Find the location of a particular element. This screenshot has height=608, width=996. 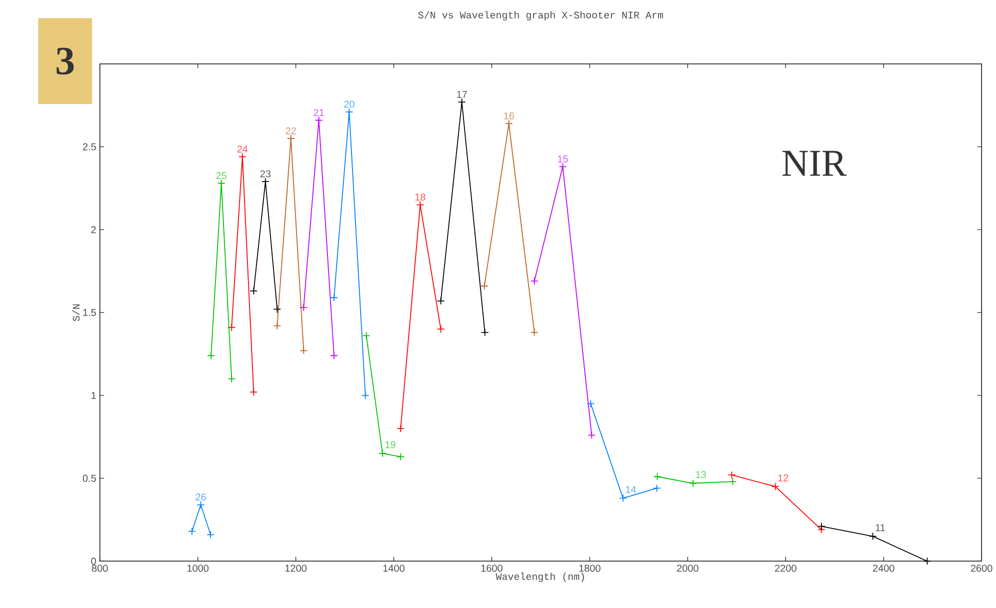

series-label: 20 is located at coordinates (349, 104).